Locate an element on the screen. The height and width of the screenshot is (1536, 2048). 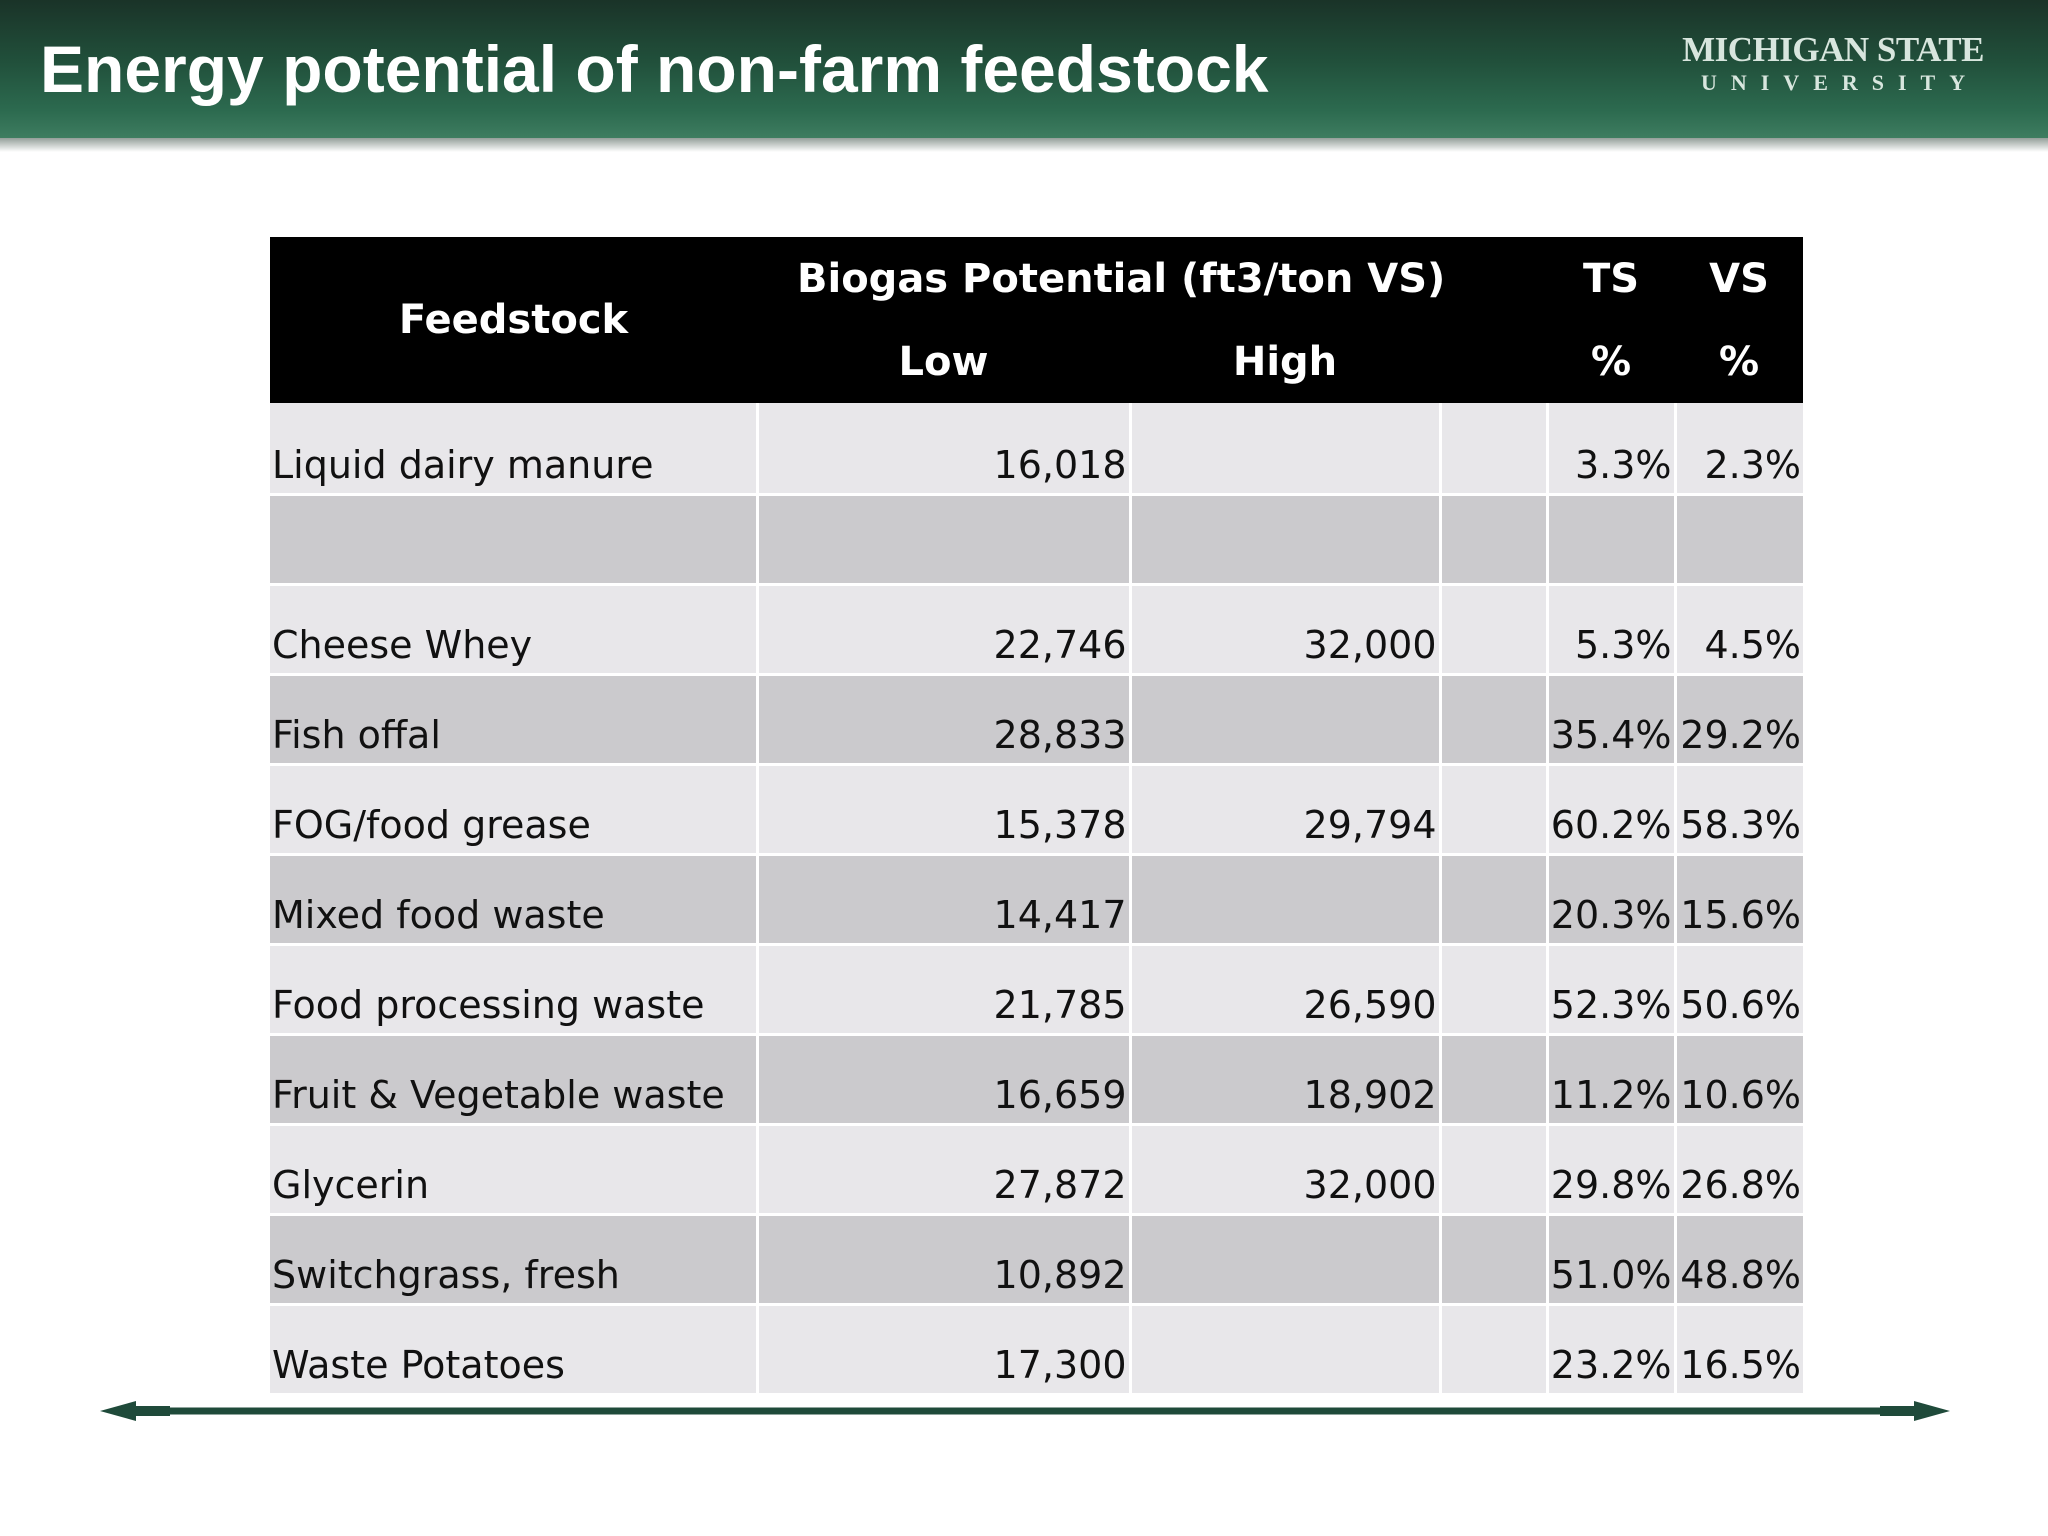
cell-ts: 23.2% is located at coordinates (1612, 1350).